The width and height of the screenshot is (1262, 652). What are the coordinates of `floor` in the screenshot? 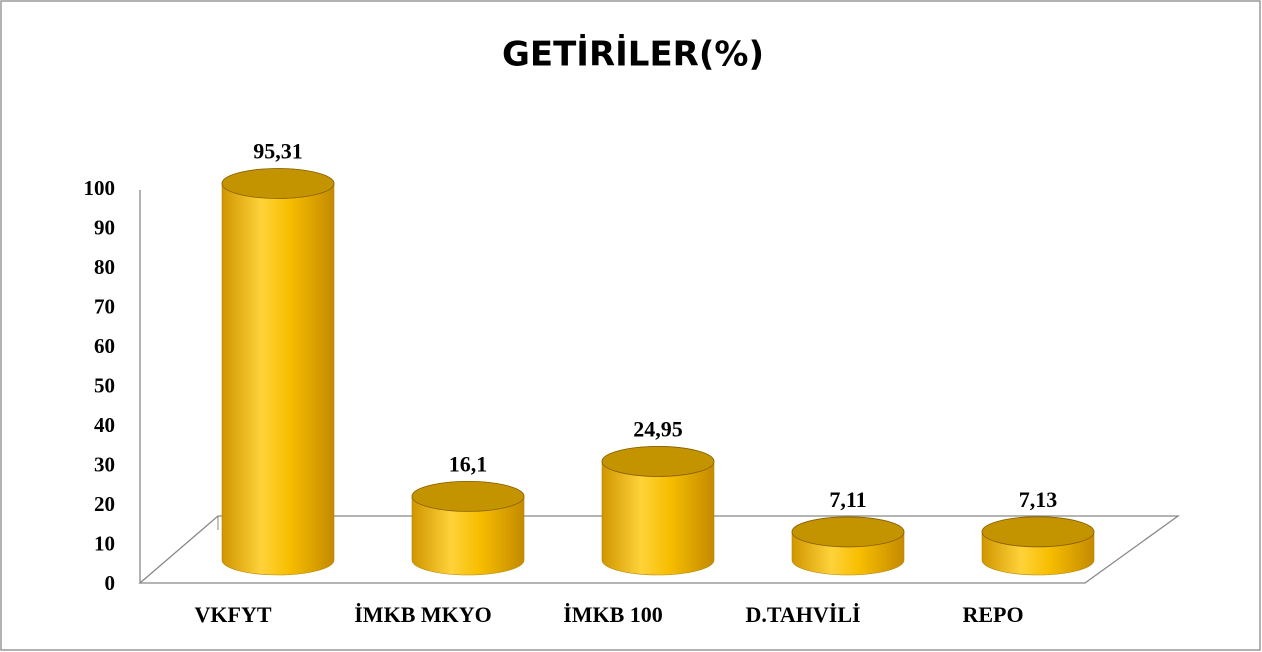 It's located at (659, 549).